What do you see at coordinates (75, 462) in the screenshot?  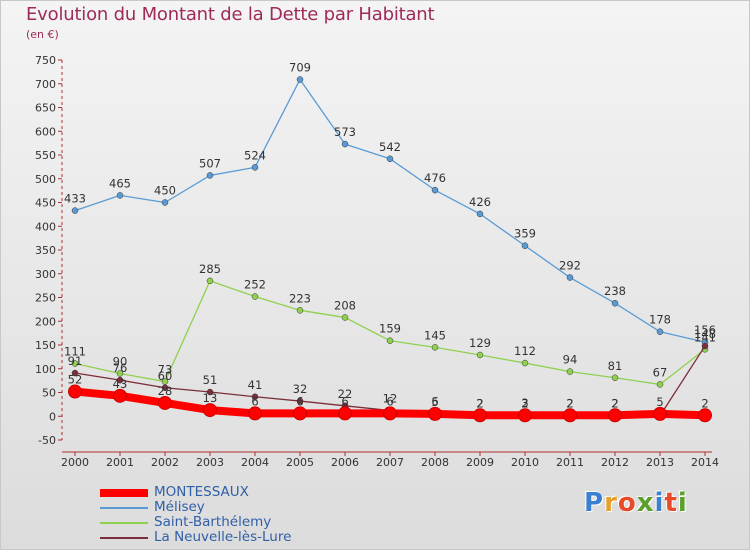 I see `x-tick-label: 2000` at bounding box center [75, 462].